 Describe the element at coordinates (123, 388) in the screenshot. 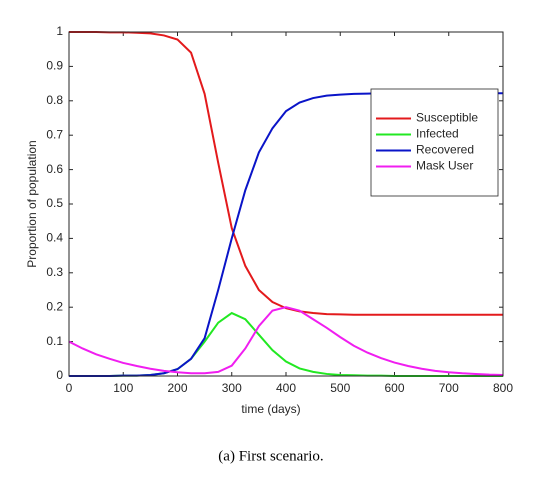

I see `x-tick-label: 100` at that location.